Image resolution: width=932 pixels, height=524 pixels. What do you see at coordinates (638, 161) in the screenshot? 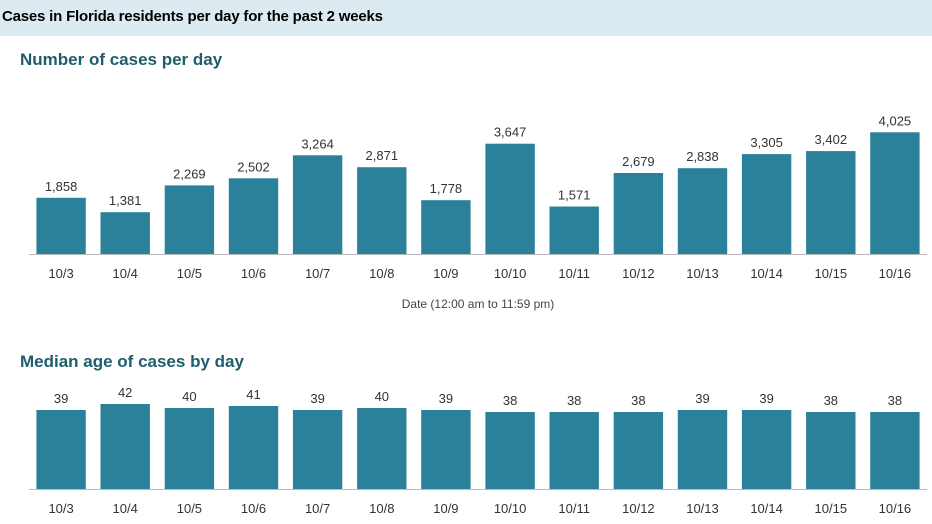
I see `data-label: 2,679` at bounding box center [638, 161].